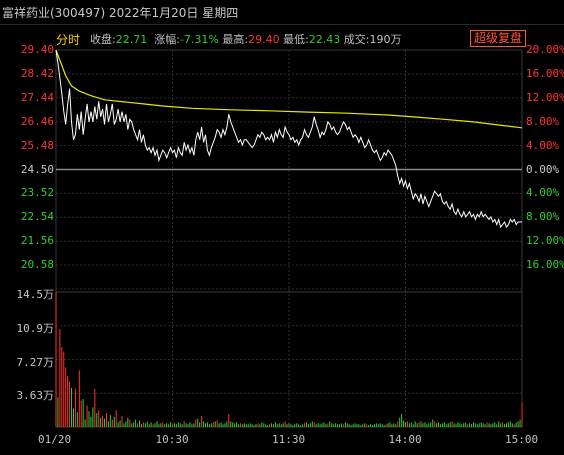  I want to click on percent-tick-label: 20.00%, so click(545, 49).